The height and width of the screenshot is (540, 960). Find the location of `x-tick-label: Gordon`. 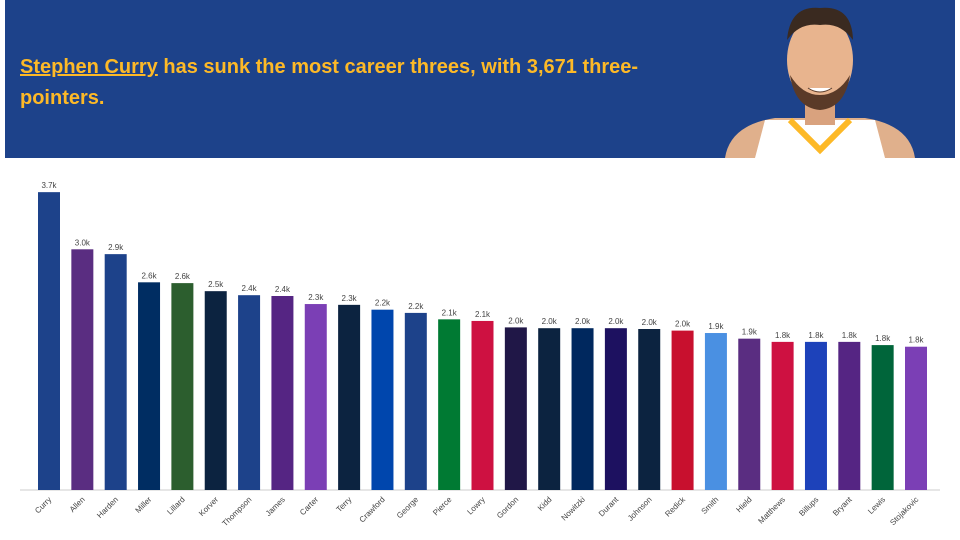

x-tick-label: Gordon is located at coordinates (507, 507).